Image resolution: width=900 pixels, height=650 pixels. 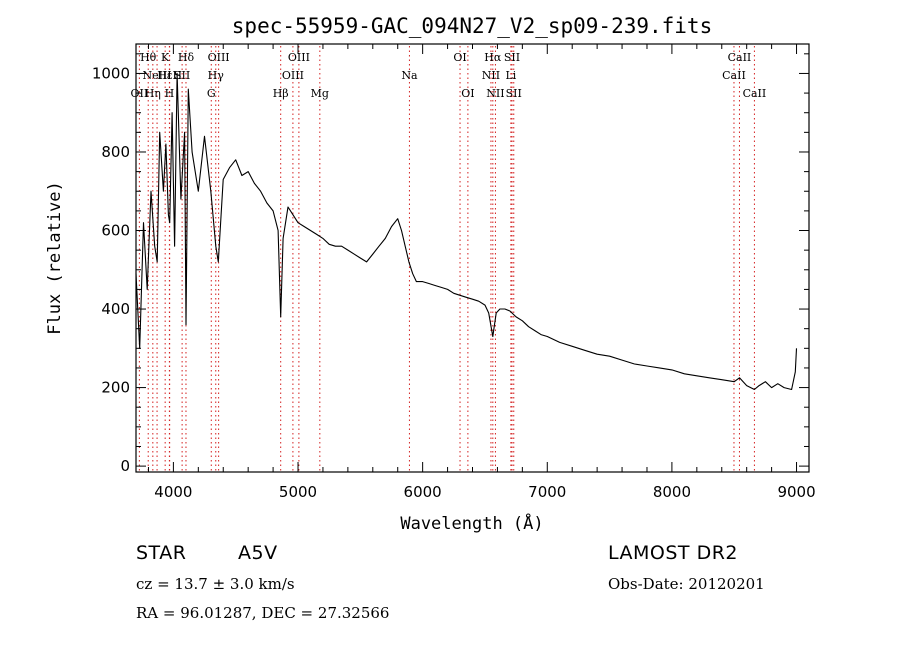 I want to click on x-tick-label: 6000, so click(x=423, y=492).